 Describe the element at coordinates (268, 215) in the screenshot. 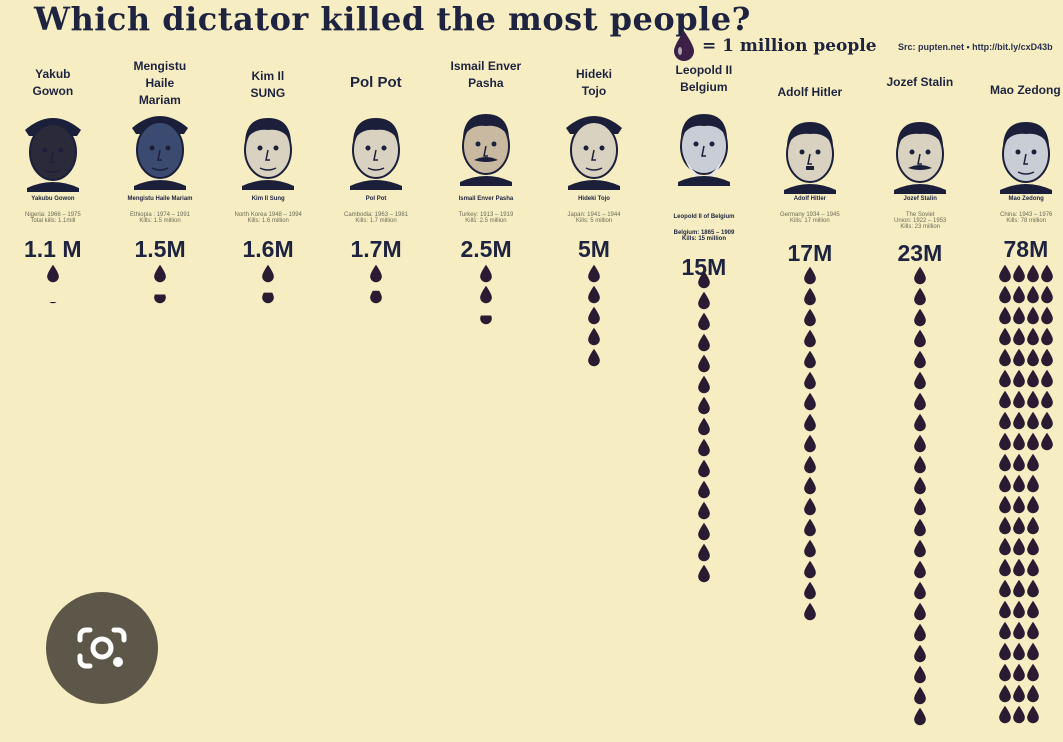

I see `caption-line: North Korea 1948 – 1994` at that location.